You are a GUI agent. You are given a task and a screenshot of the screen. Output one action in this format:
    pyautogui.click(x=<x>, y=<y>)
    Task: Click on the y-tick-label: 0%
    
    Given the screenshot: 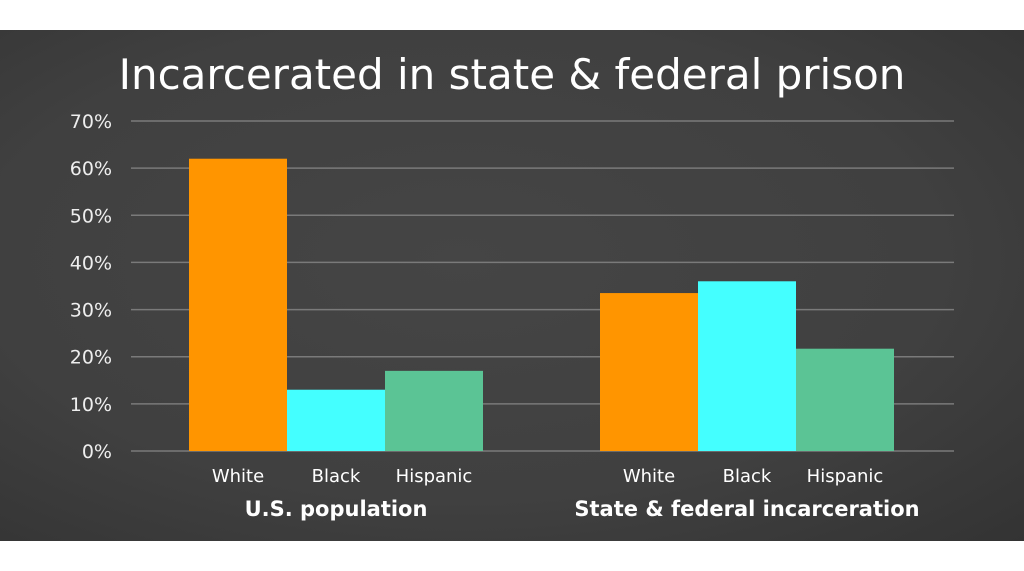 What is the action you would take?
    pyautogui.click(x=97, y=452)
    